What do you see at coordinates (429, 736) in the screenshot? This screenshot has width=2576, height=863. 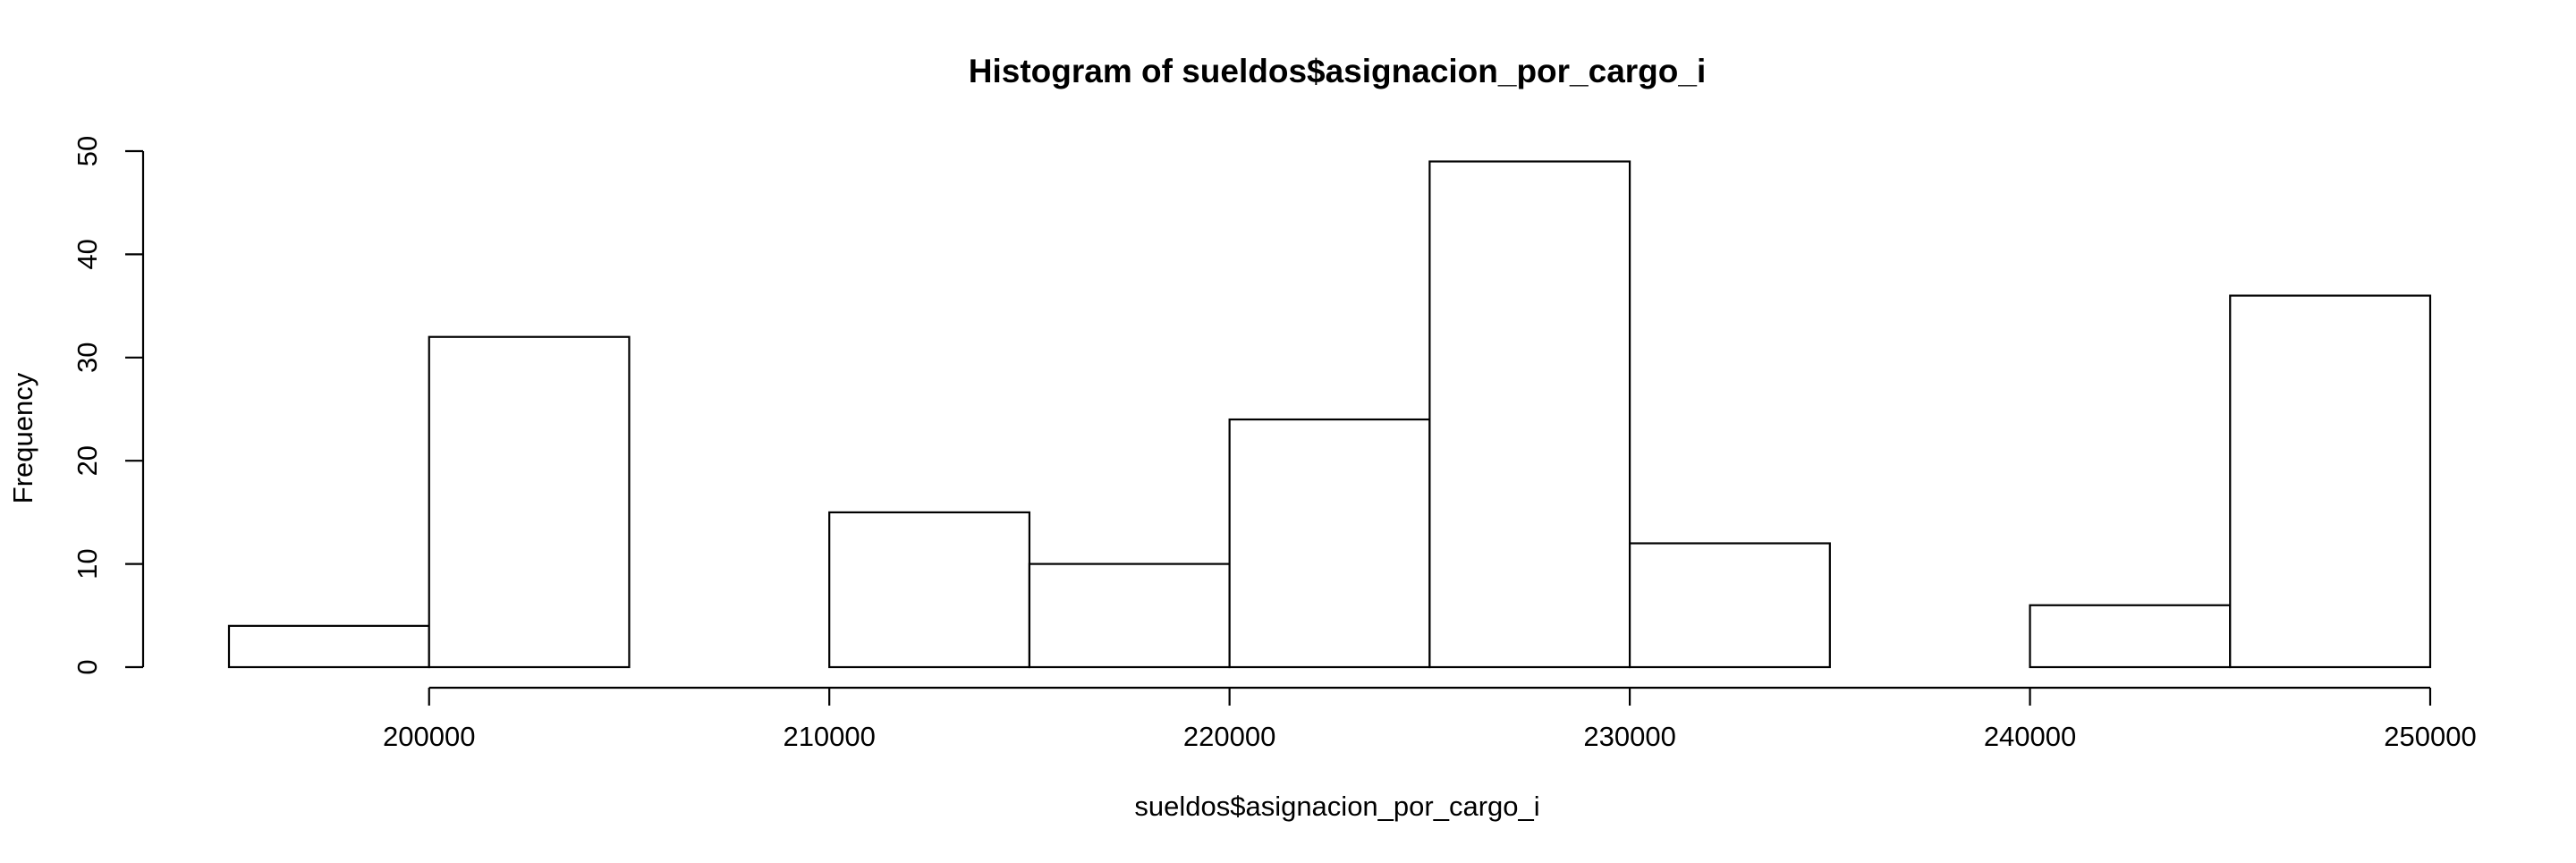 I see `x-tick-label: 200000` at bounding box center [429, 736].